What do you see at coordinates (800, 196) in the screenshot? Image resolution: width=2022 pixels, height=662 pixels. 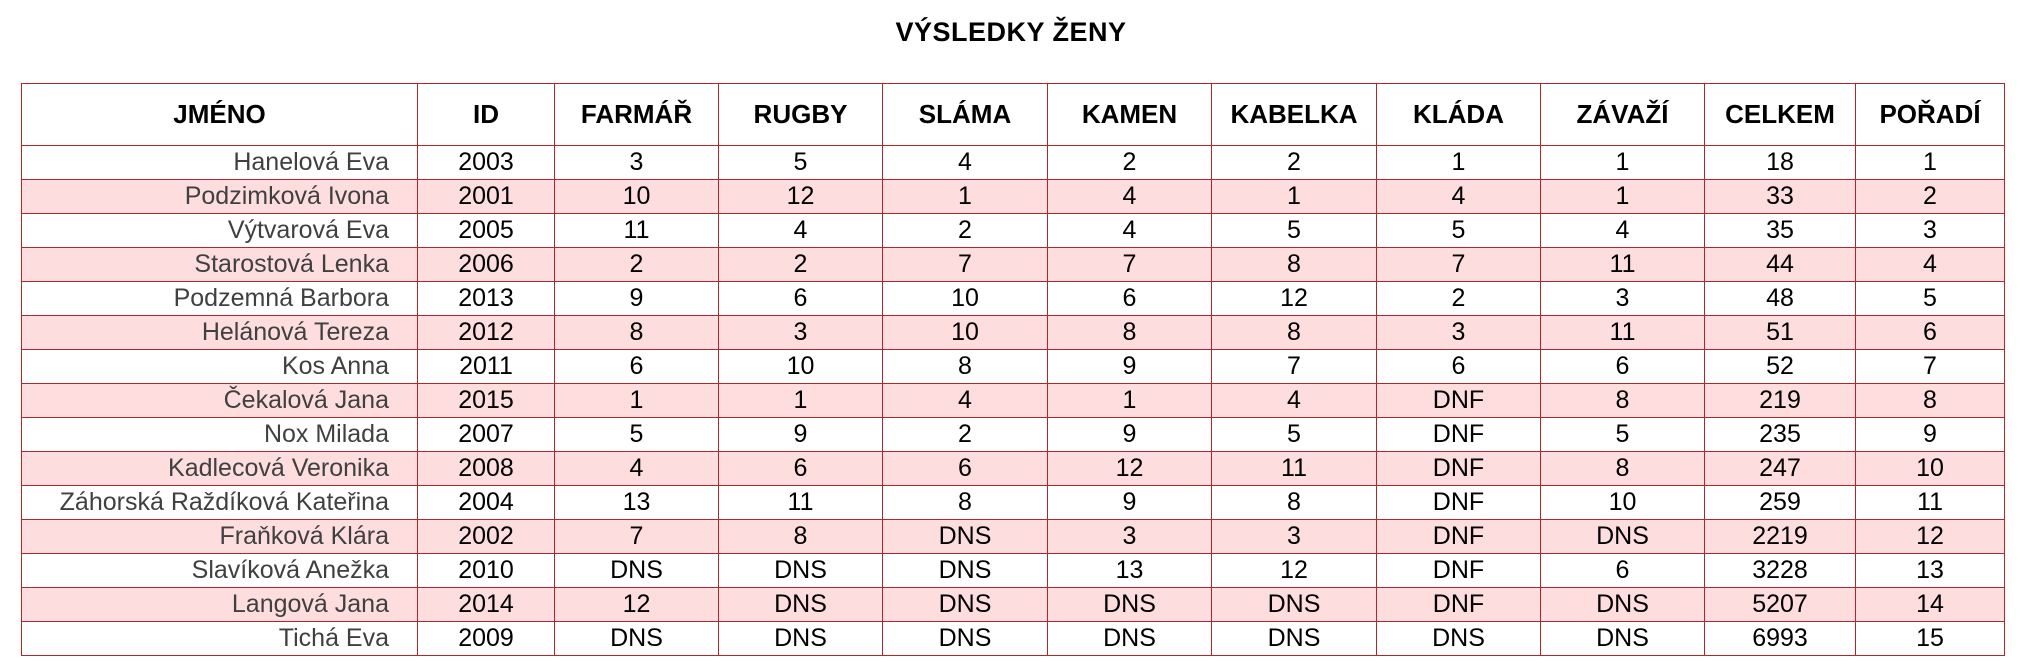 I see `rugby-cell: 12` at bounding box center [800, 196].